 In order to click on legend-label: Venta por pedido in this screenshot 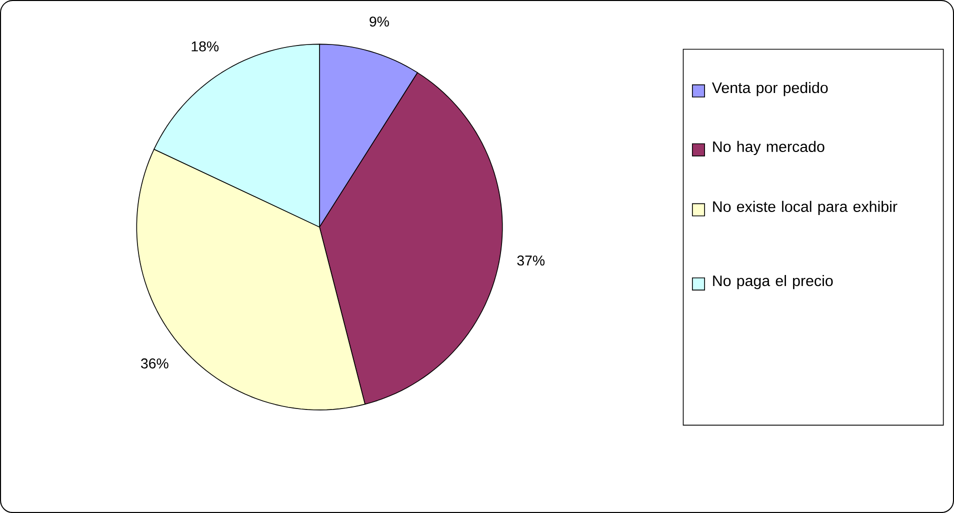, I will do `click(770, 89)`.